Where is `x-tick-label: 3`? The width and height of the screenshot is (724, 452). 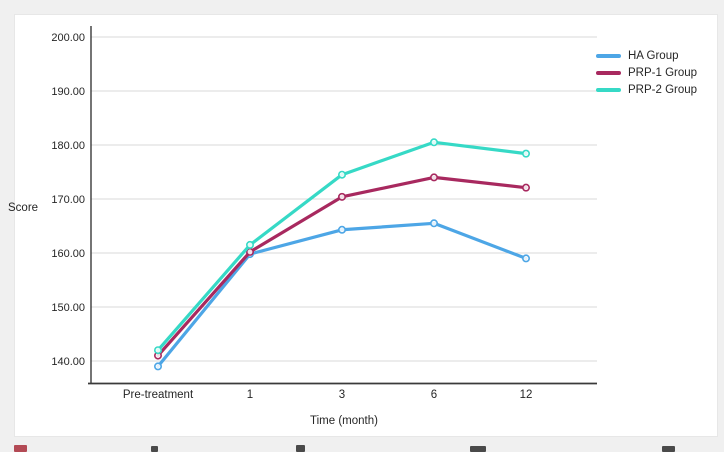
x-tick-label: 3 is located at coordinates (342, 395).